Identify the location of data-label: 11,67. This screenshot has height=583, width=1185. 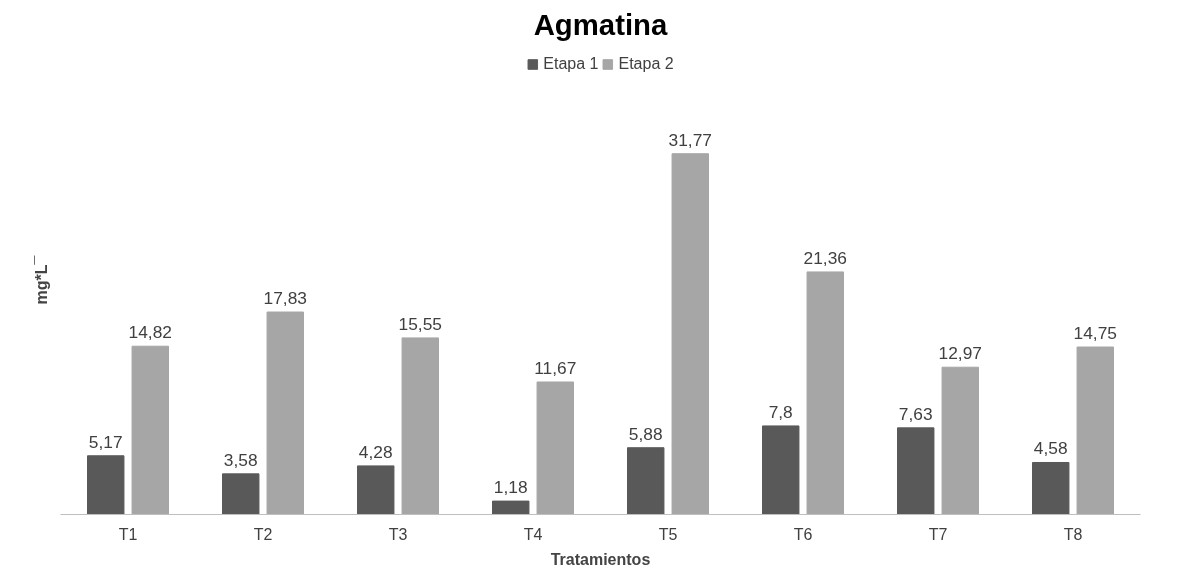
(555, 367).